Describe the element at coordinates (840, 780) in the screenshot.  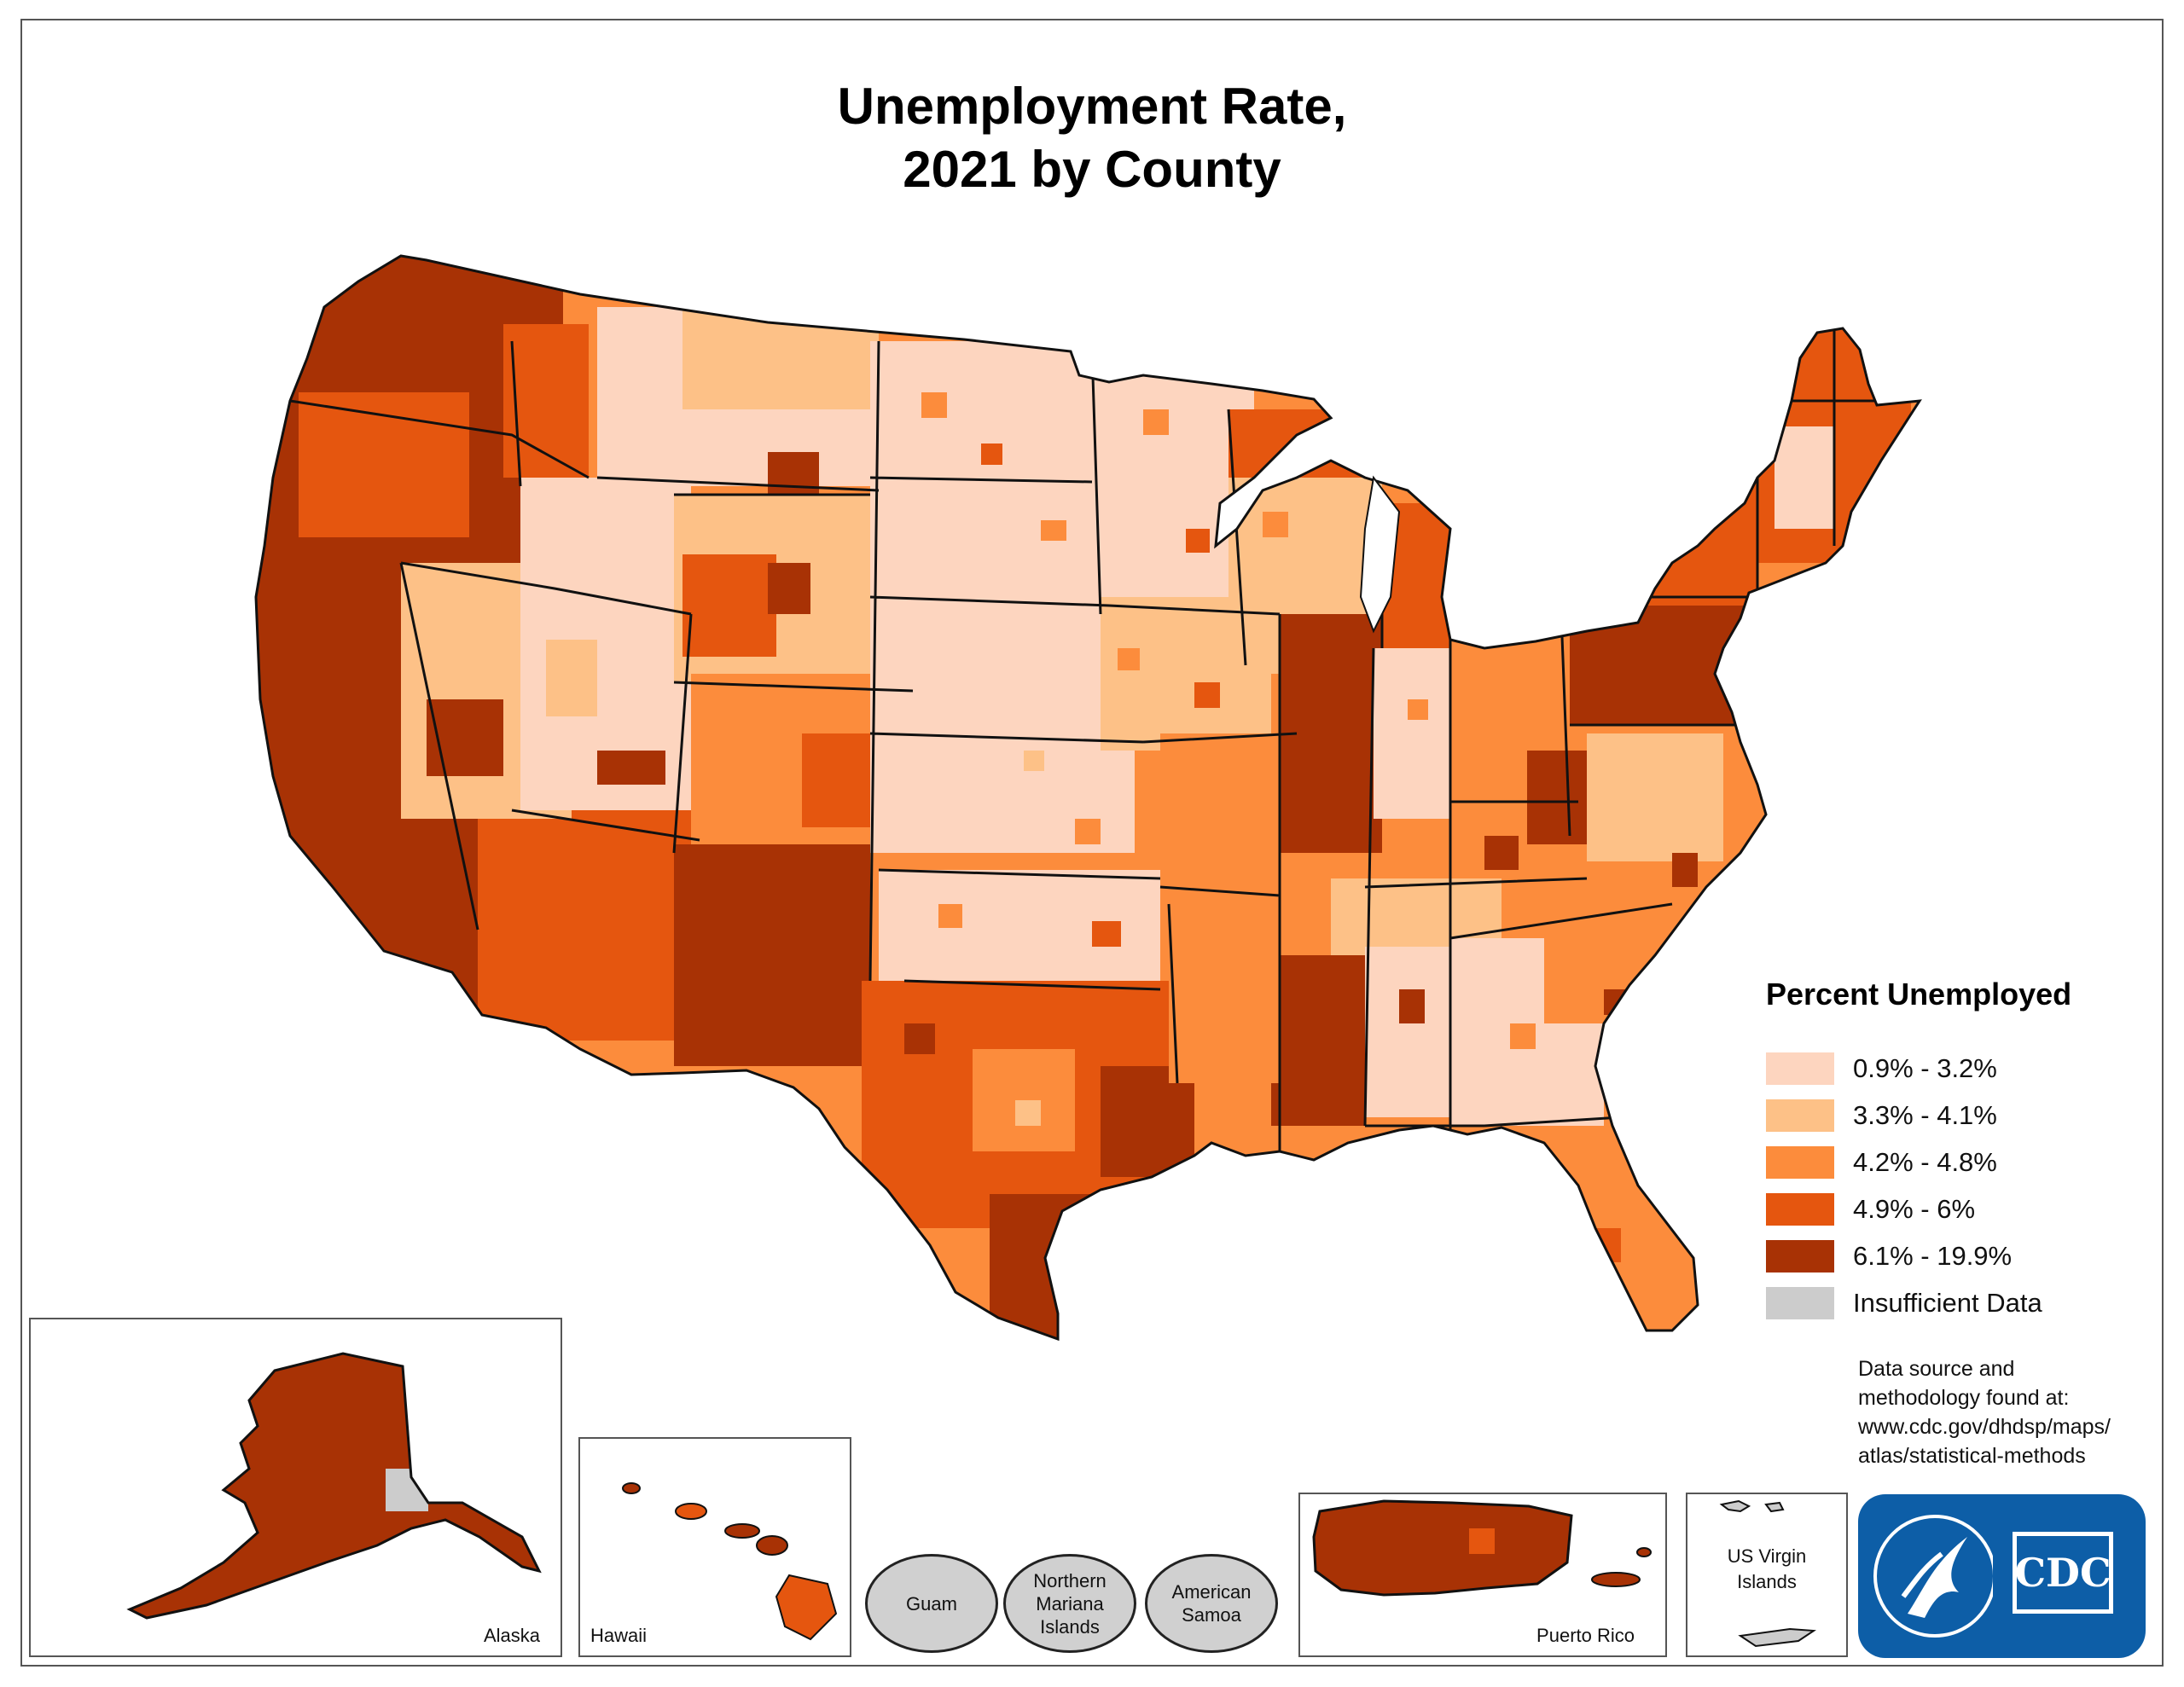
I see `colorado-south` at that location.